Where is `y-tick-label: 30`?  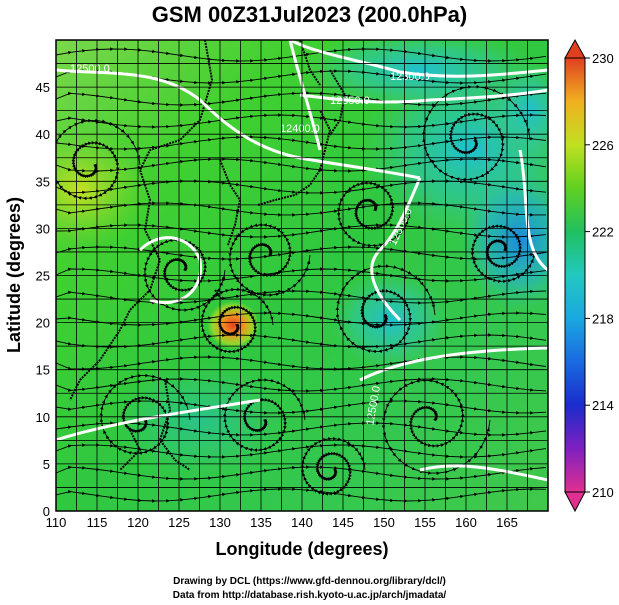
y-tick-label: 30 is located at coordinates (43, 228).